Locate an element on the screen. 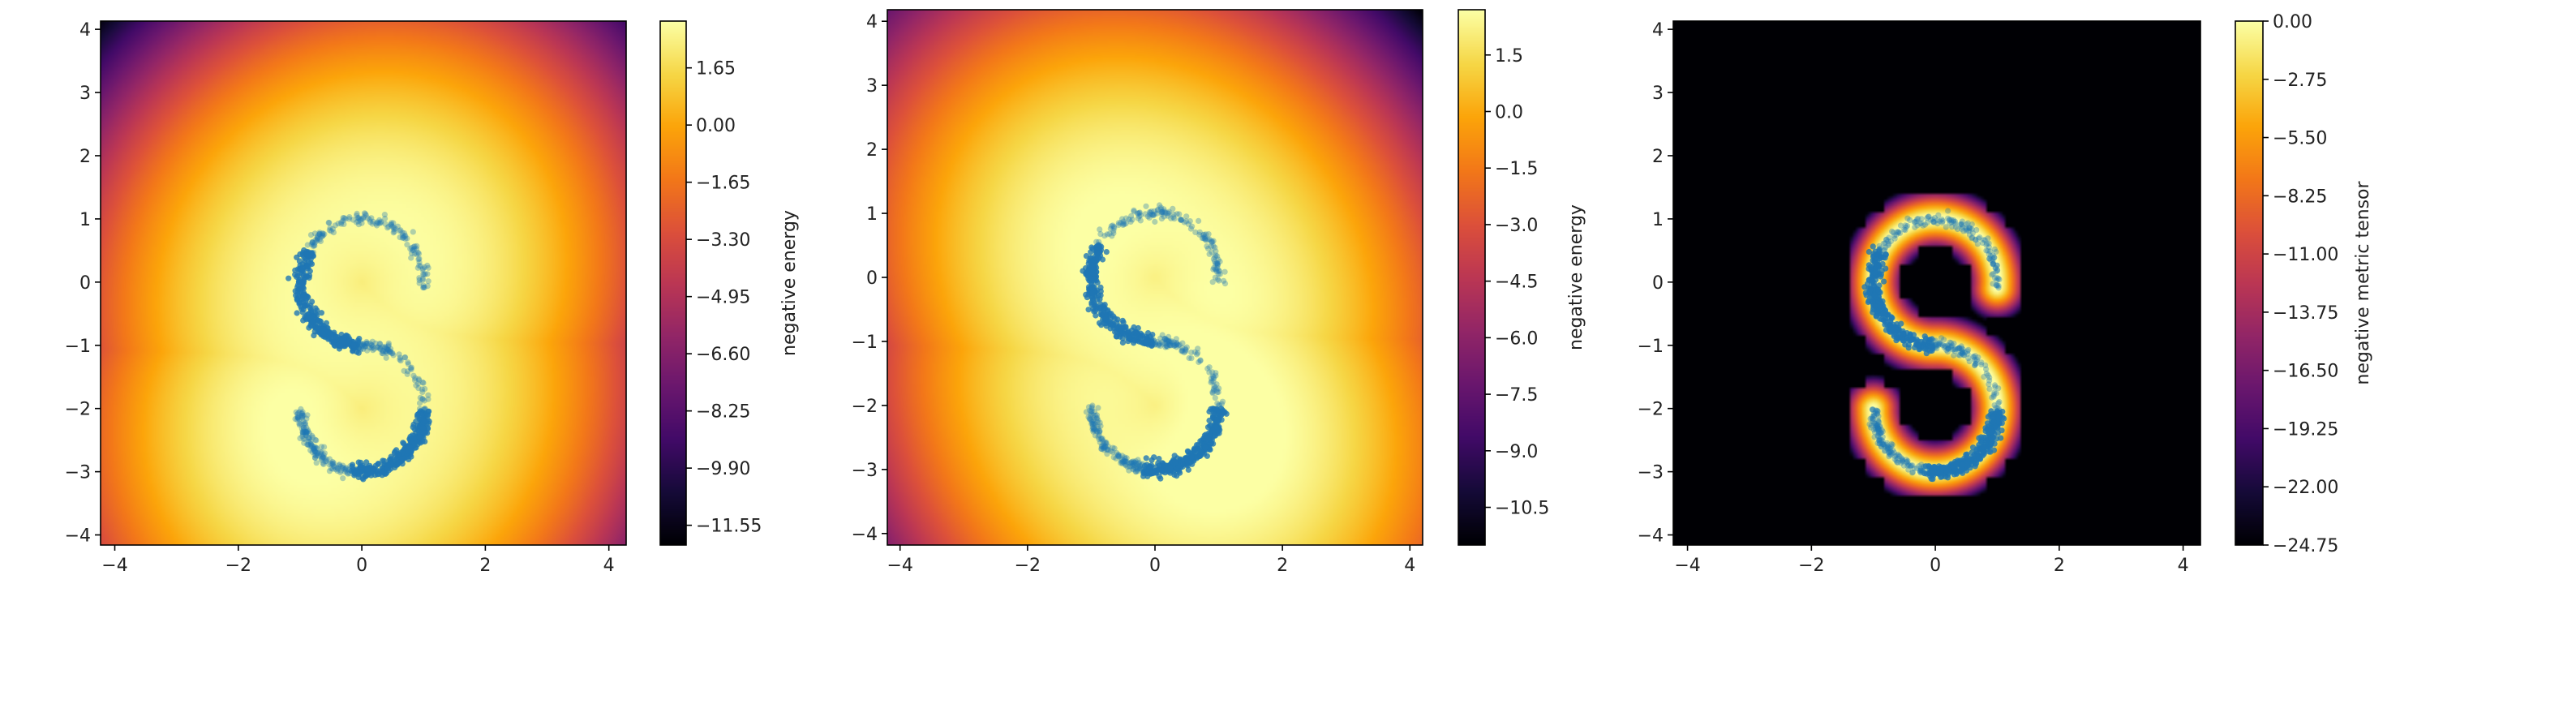  y-tick-label: 3 is located at coordinates (872, 86).